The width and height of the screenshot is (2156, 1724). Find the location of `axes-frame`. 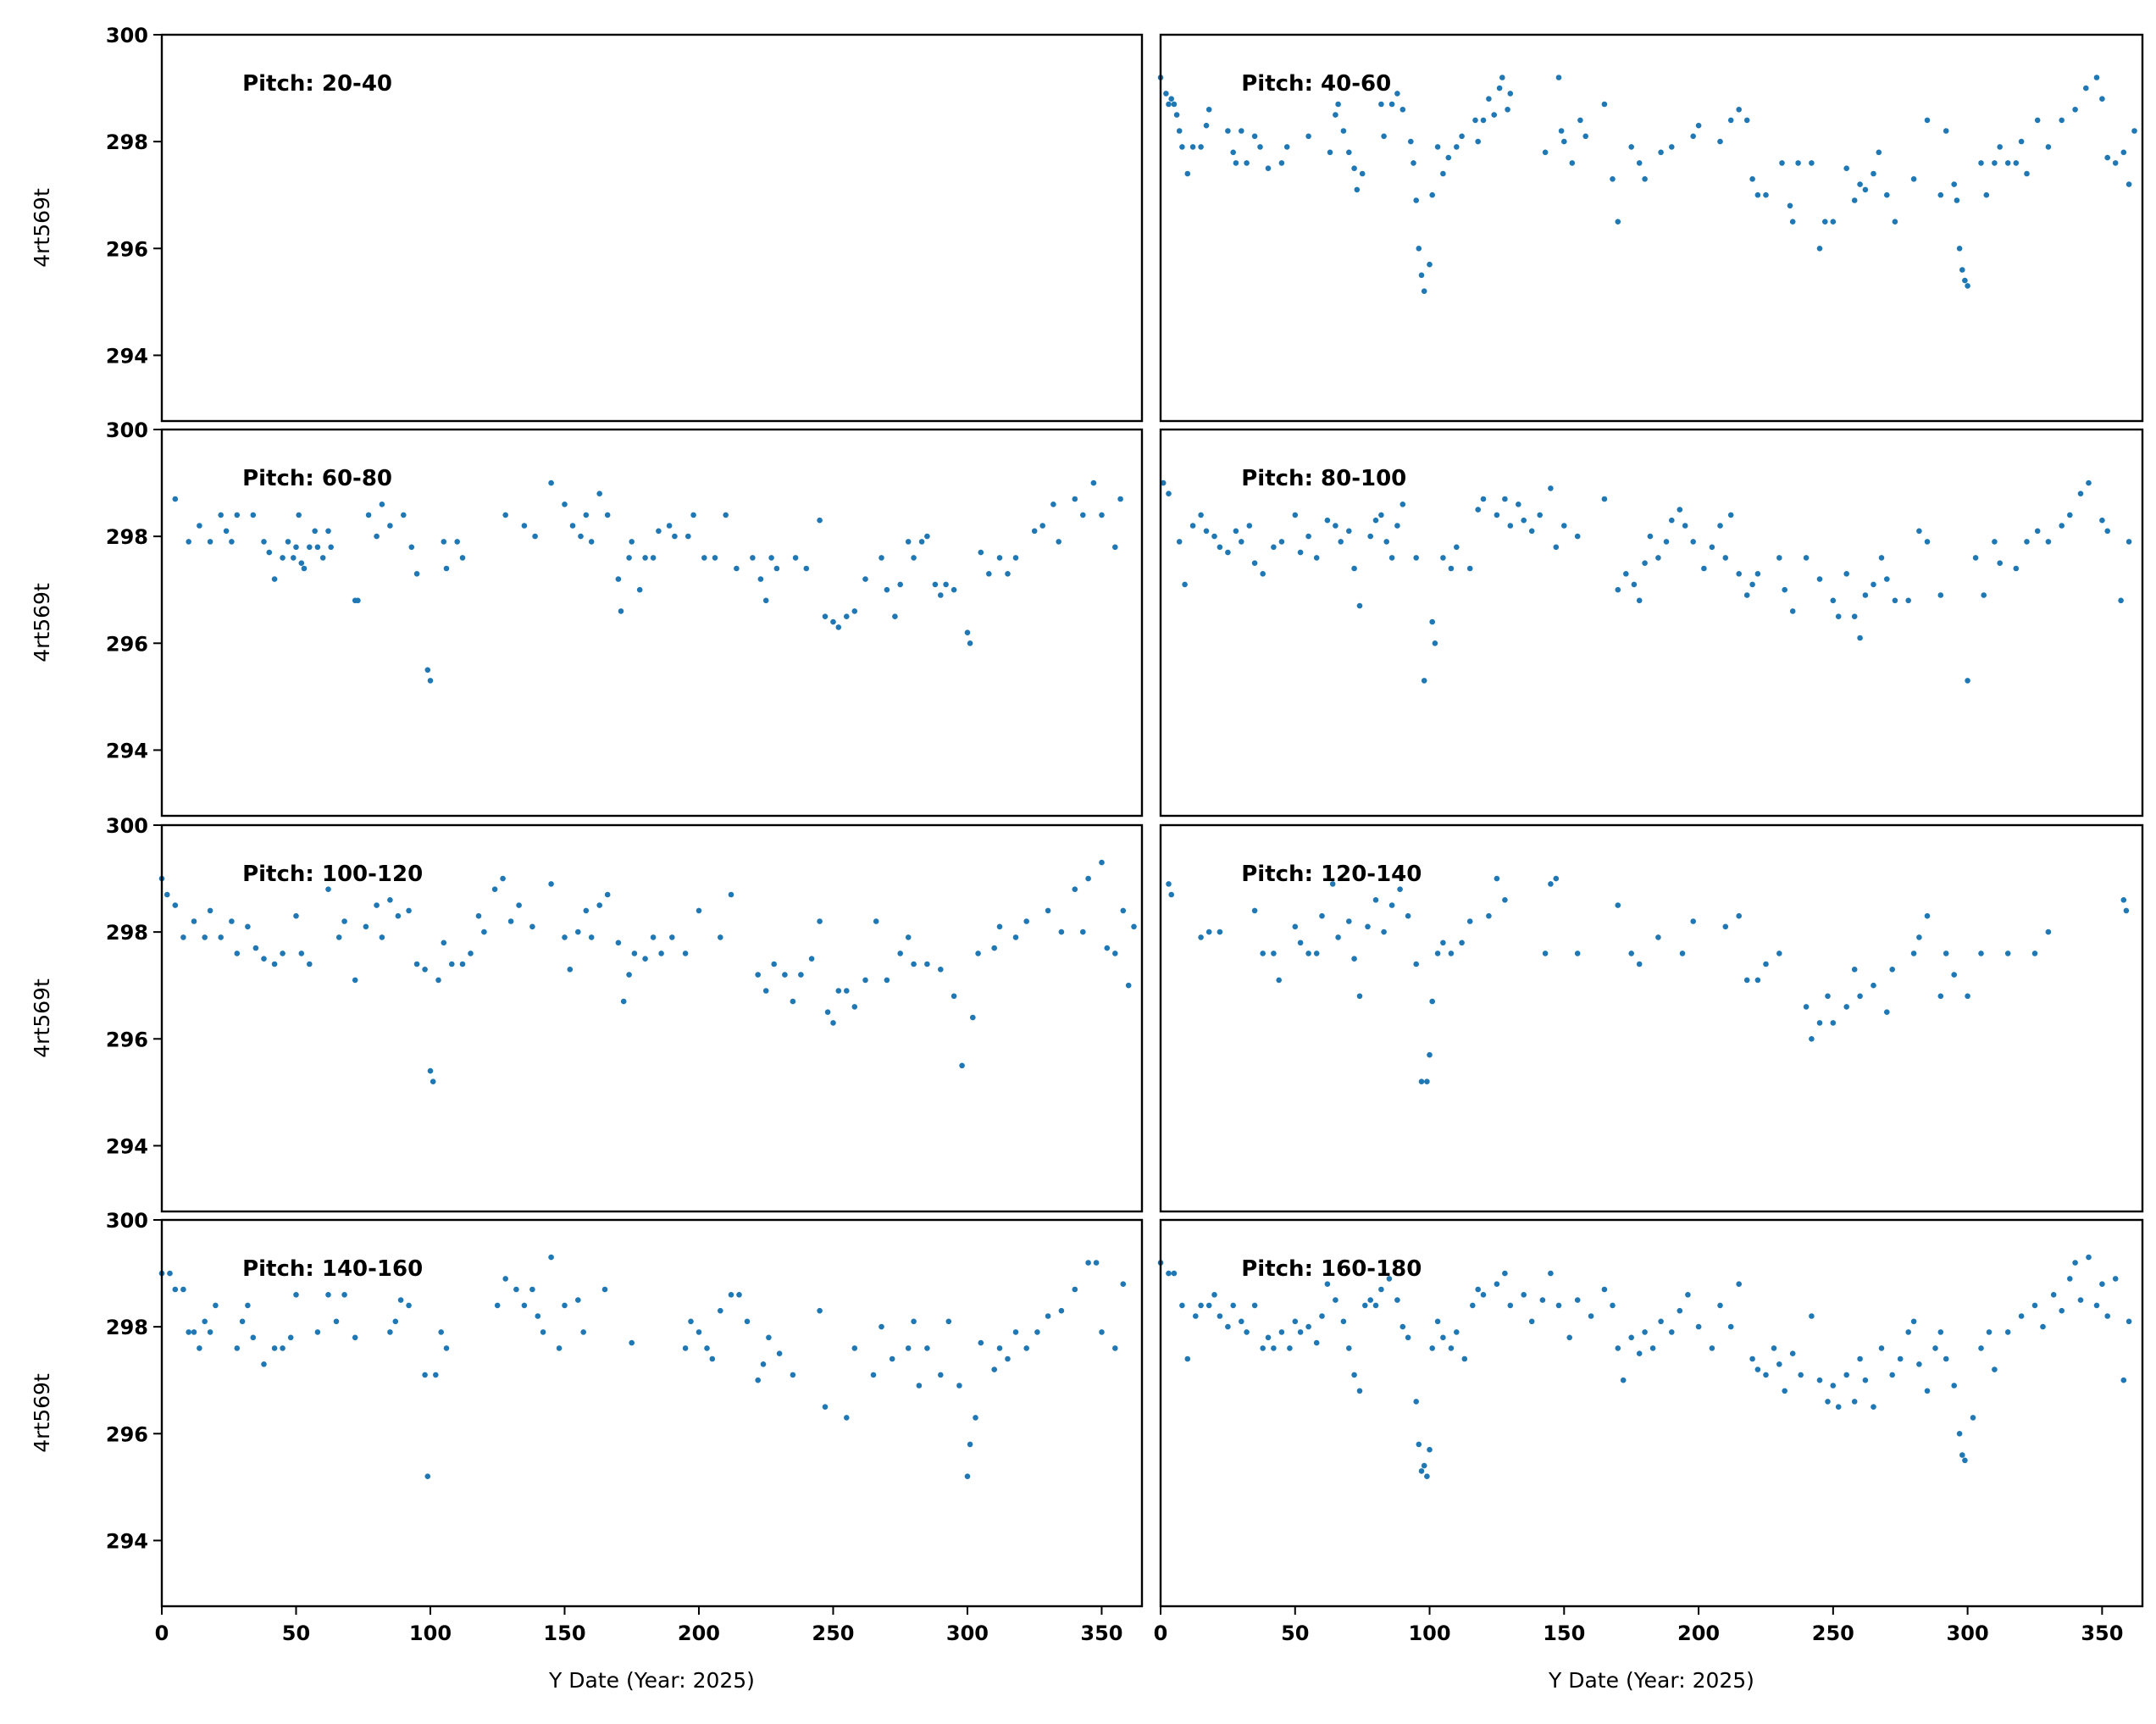

axes-frame is located at coordinates (652, 1018).